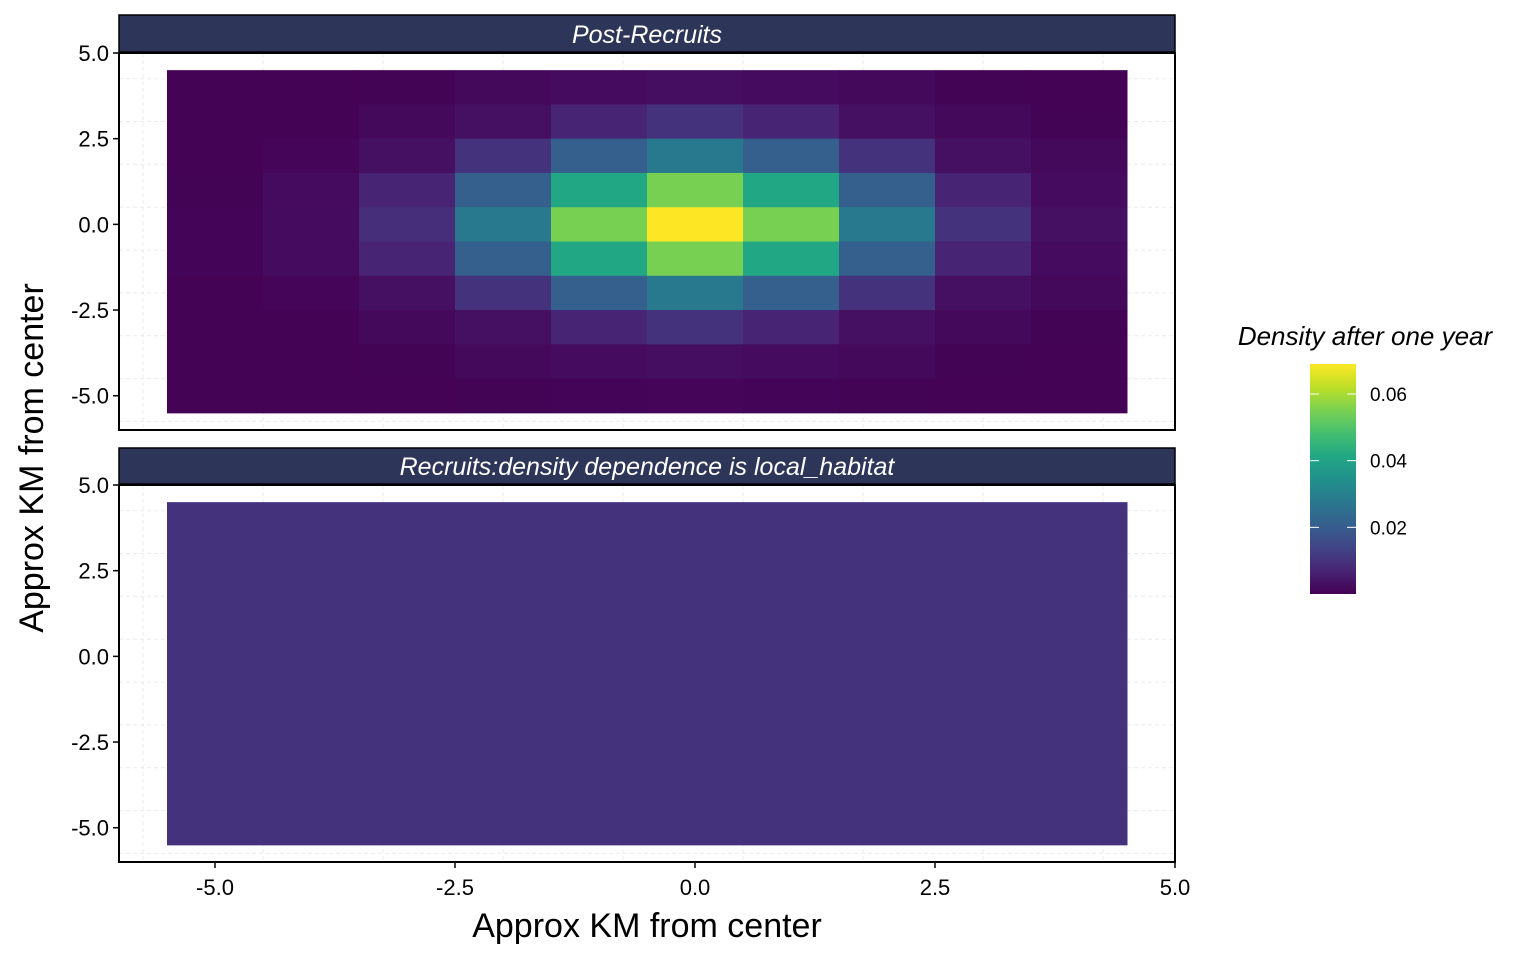  I want to click on y-tick-label: -5.0, so click(90, 828).